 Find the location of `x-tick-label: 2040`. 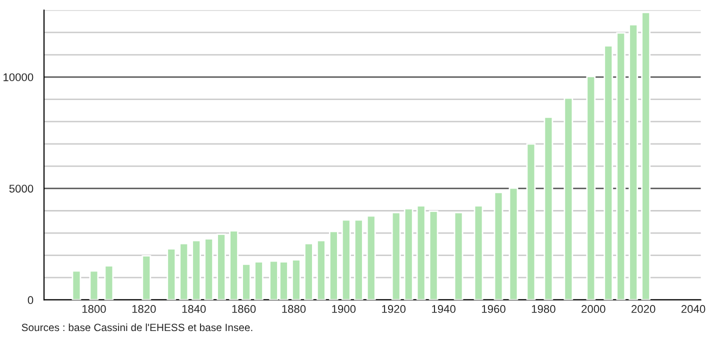

x-tick-label: 2040 is located at coordinates (693, 309).